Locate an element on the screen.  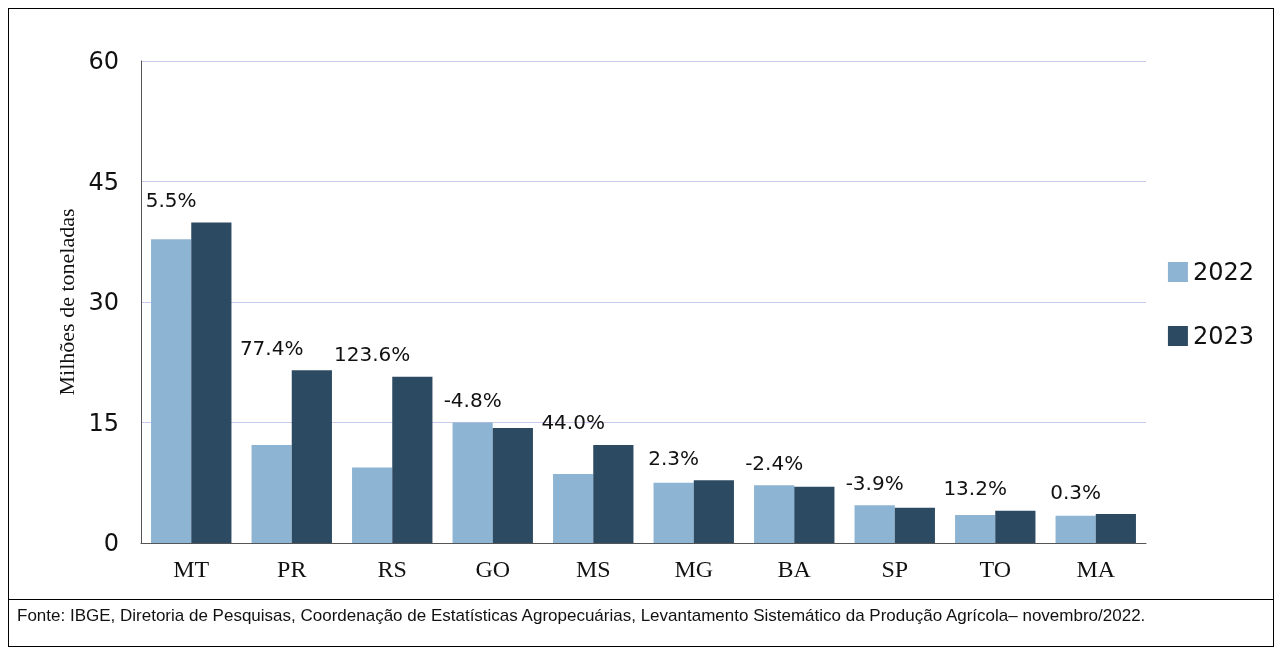
y-axis-title: Milhões de toneladas is located at coordinates (67, 302).